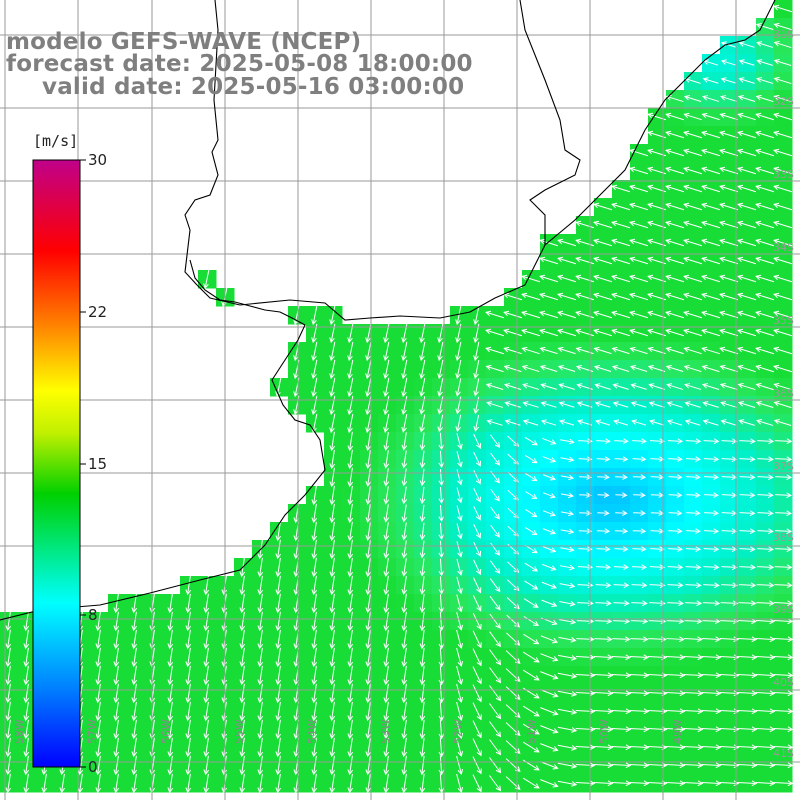 Image resolution: width=800 pixels, height=800 pixels. I want to click on valid-date: valid date: 2025-05-16 03:00:00, so click(253, 87).